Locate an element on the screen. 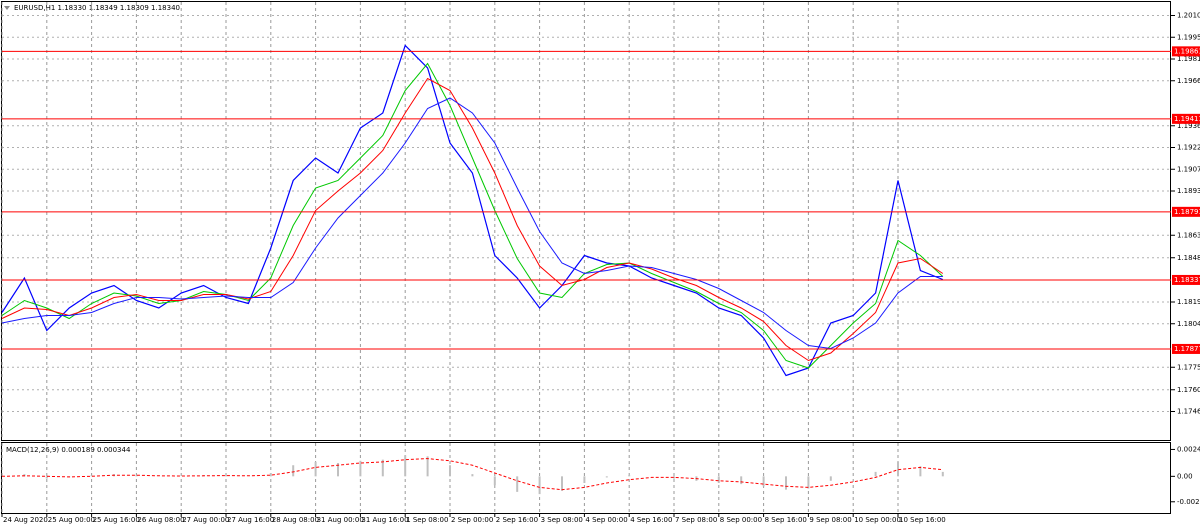 This screenshot has width=1200, height=526. x-tick-label: 4 Sep 00:00 is located at coordinates (606, 520).